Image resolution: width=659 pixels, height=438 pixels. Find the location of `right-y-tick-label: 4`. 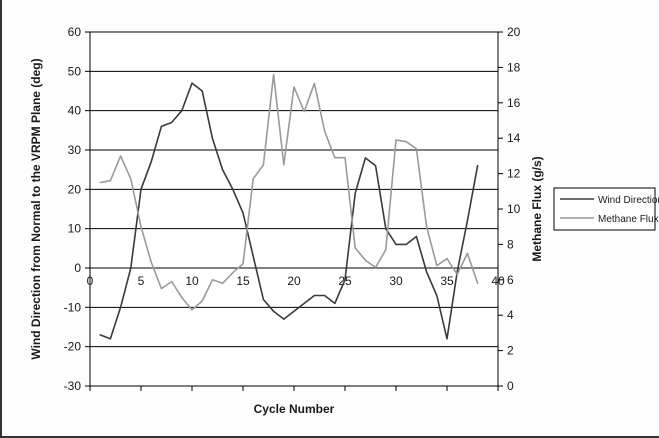

right-y-tick-label: 4 is located at coordinates (510, 315).